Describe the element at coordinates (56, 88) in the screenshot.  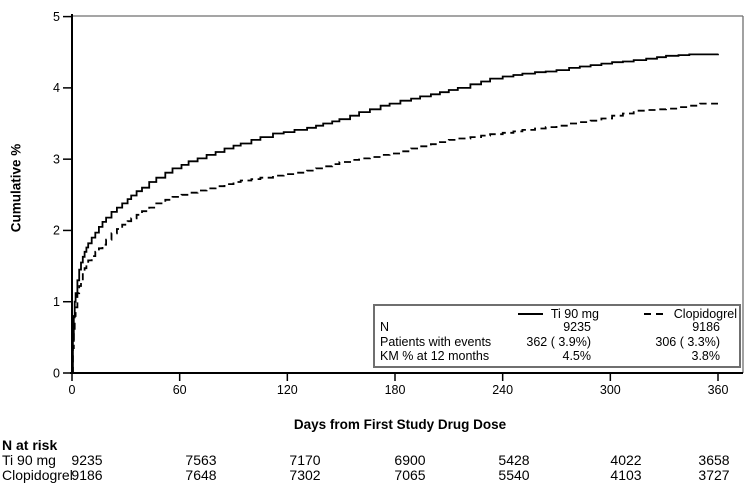
I see `y-tick-label: 4` at that location.